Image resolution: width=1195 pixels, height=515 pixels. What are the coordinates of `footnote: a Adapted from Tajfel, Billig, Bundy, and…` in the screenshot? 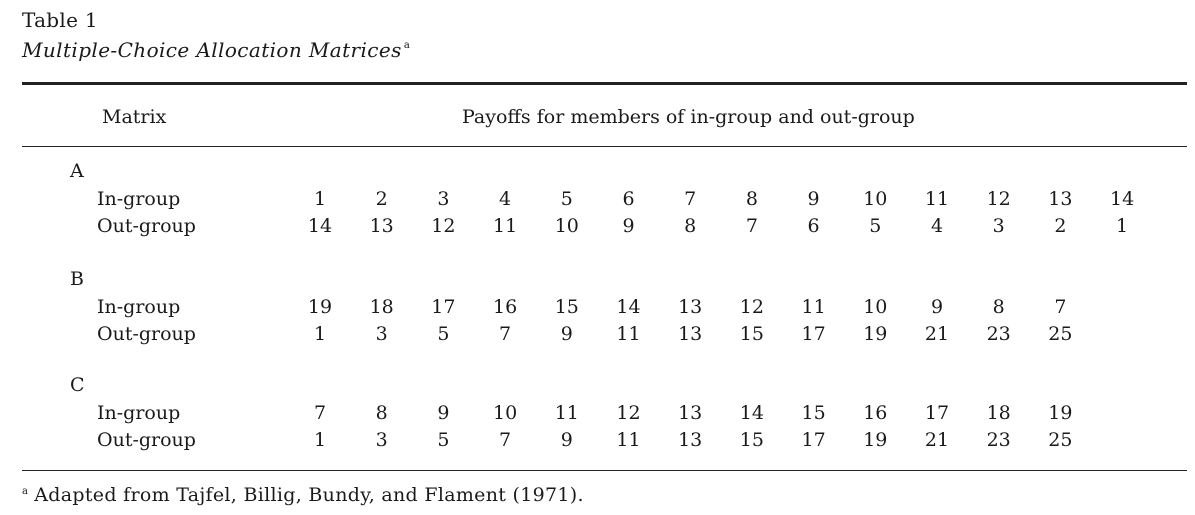 It's located at (303, 495).